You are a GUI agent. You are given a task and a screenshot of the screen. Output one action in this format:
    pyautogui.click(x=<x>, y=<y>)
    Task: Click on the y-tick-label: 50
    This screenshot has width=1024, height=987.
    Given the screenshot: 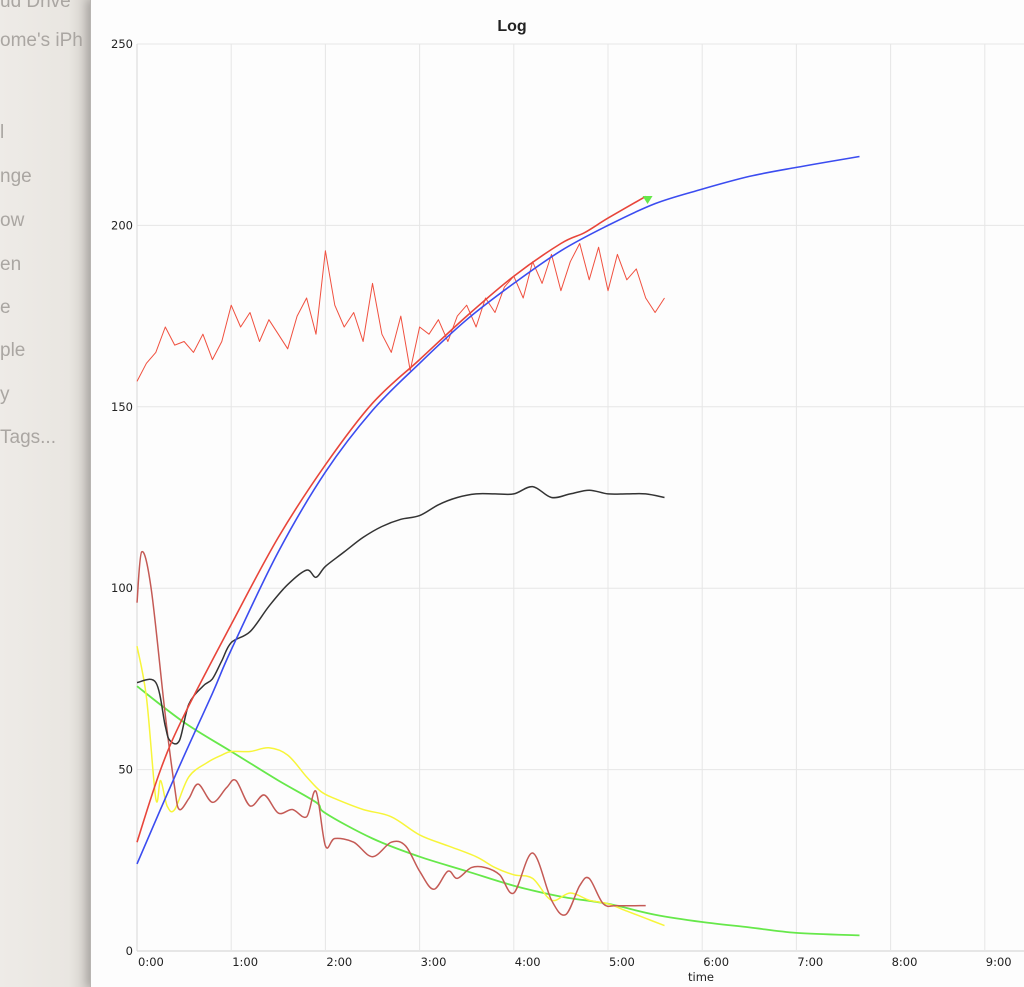 What is the action you would take?
    pyautogui.click(x=125, y=770)
    